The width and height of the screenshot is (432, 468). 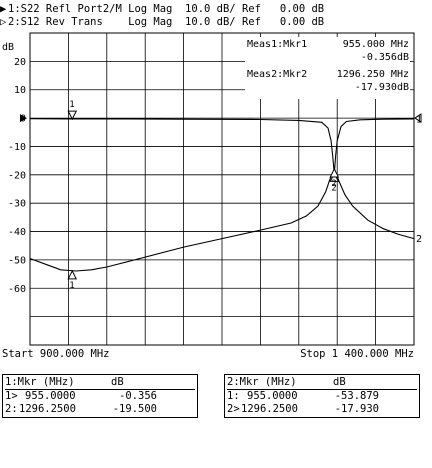 What do you see at coordinates (40, 382) in the screenshot?
I see `table-title: 1:Mkr (MHz)` at bounding box center [40, 382].